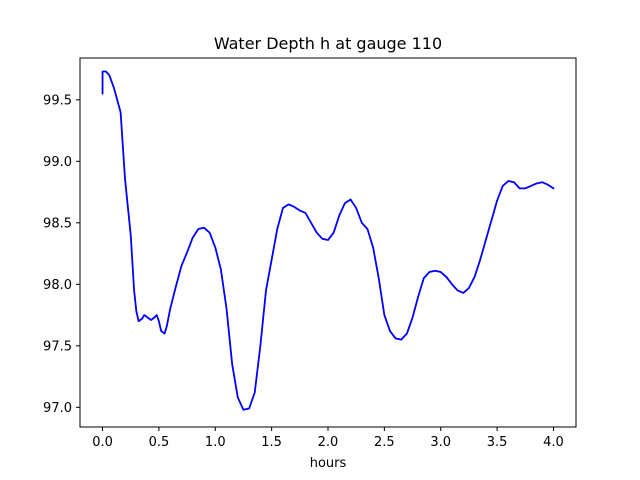  Describe the element at coordinates (57, 223) in the screenshot. I see `y-tick-label: 98.5` at that location.